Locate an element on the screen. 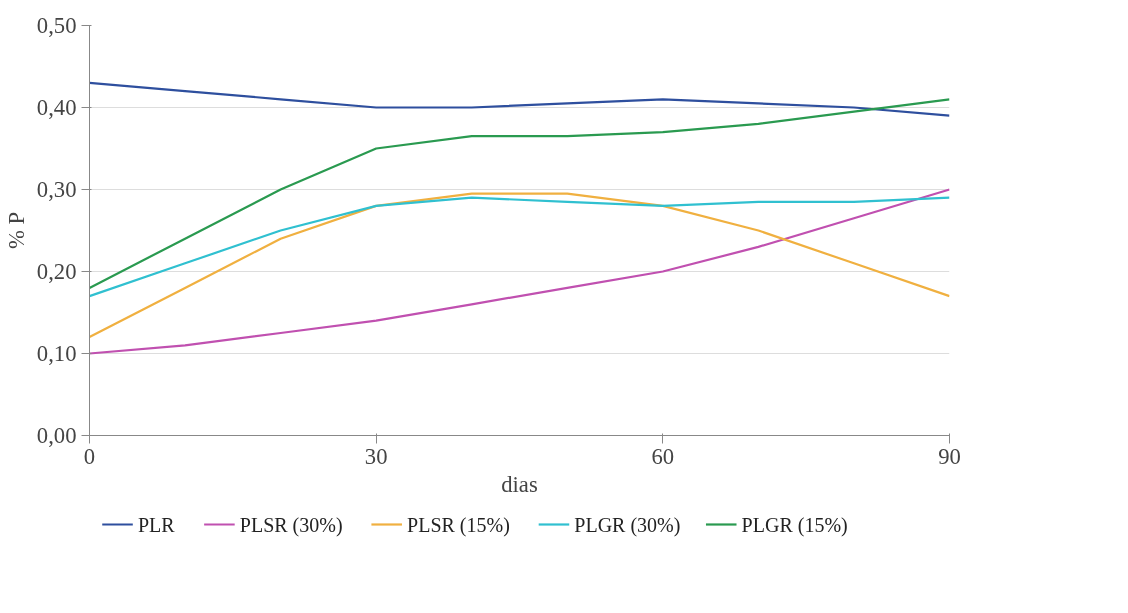 This screenshot has width=1128, height=613. legend-label: PLSR (15%) is located at coordinates (458, 525).